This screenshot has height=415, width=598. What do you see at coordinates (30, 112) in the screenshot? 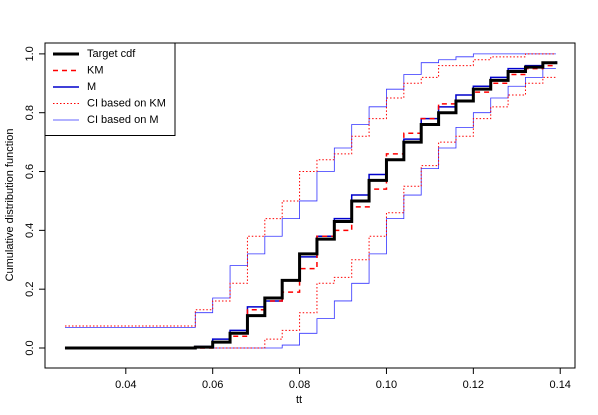
I see `y-tick-label: 0.8` at bounding box center [30, 112].